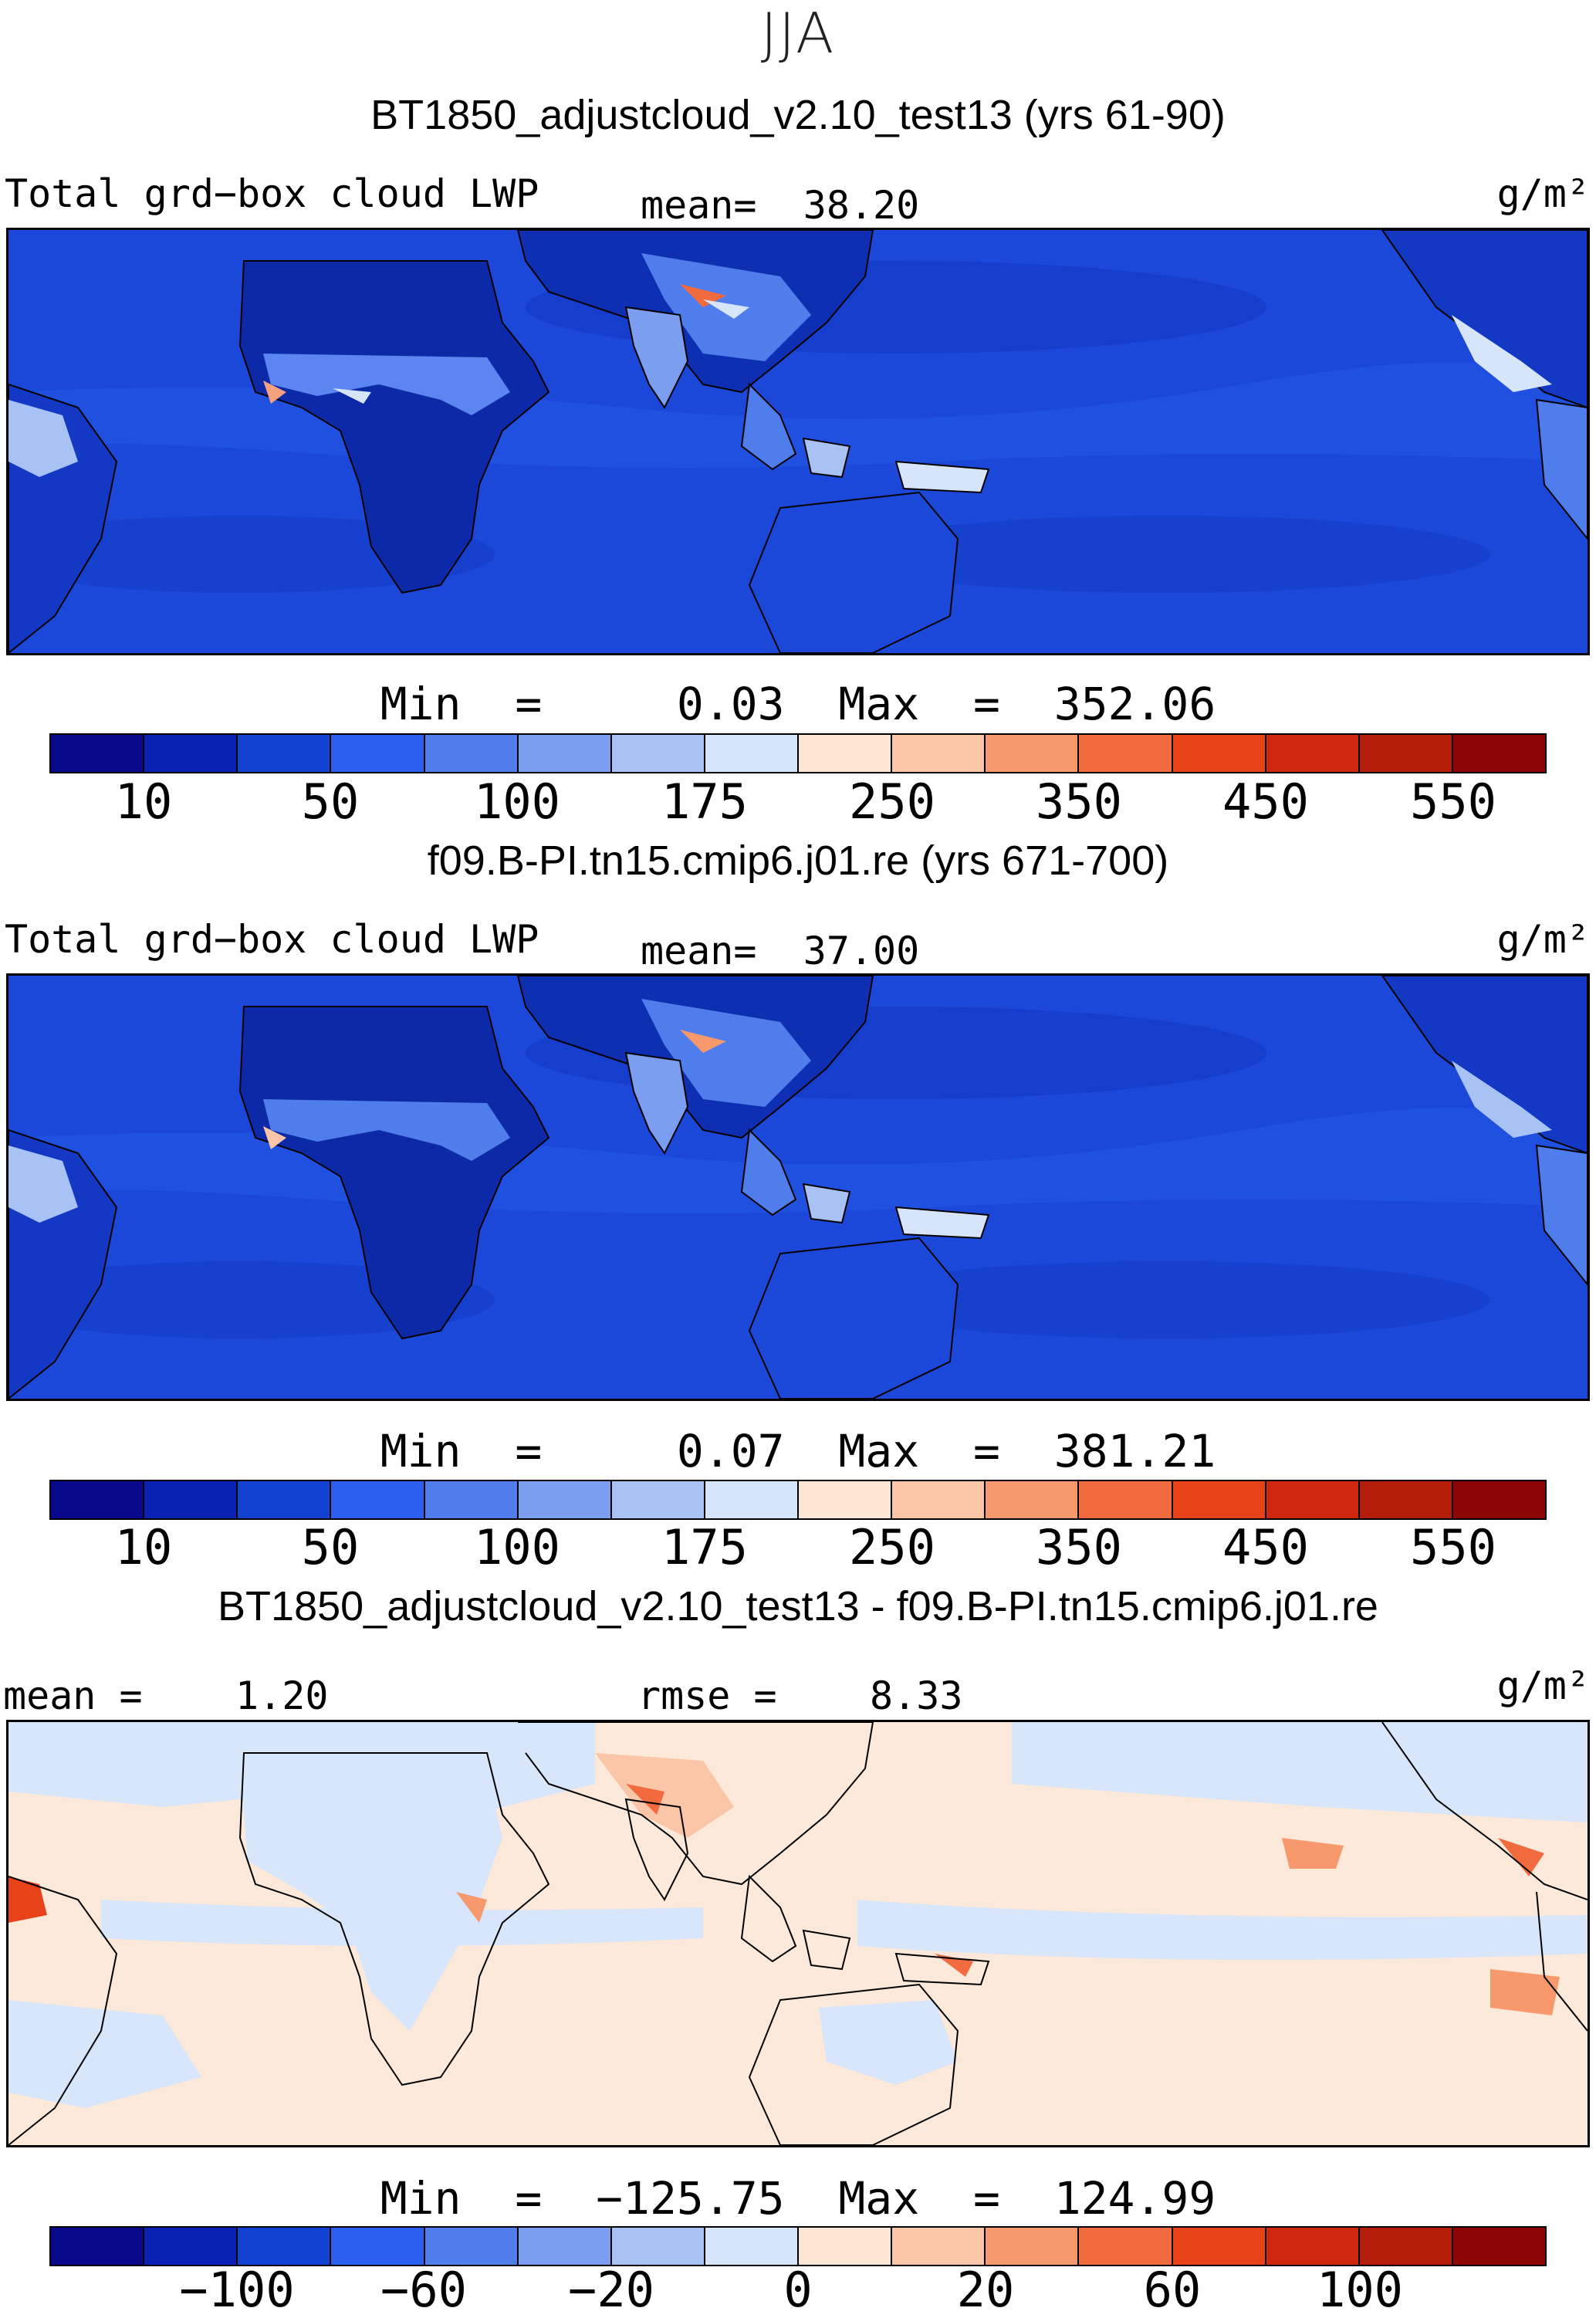  What do you see at coordinates (800, 1695) in the screenshot?
I see `panel3-rmse-label: rmse = 8.33` at bounding box center [800, 1695].